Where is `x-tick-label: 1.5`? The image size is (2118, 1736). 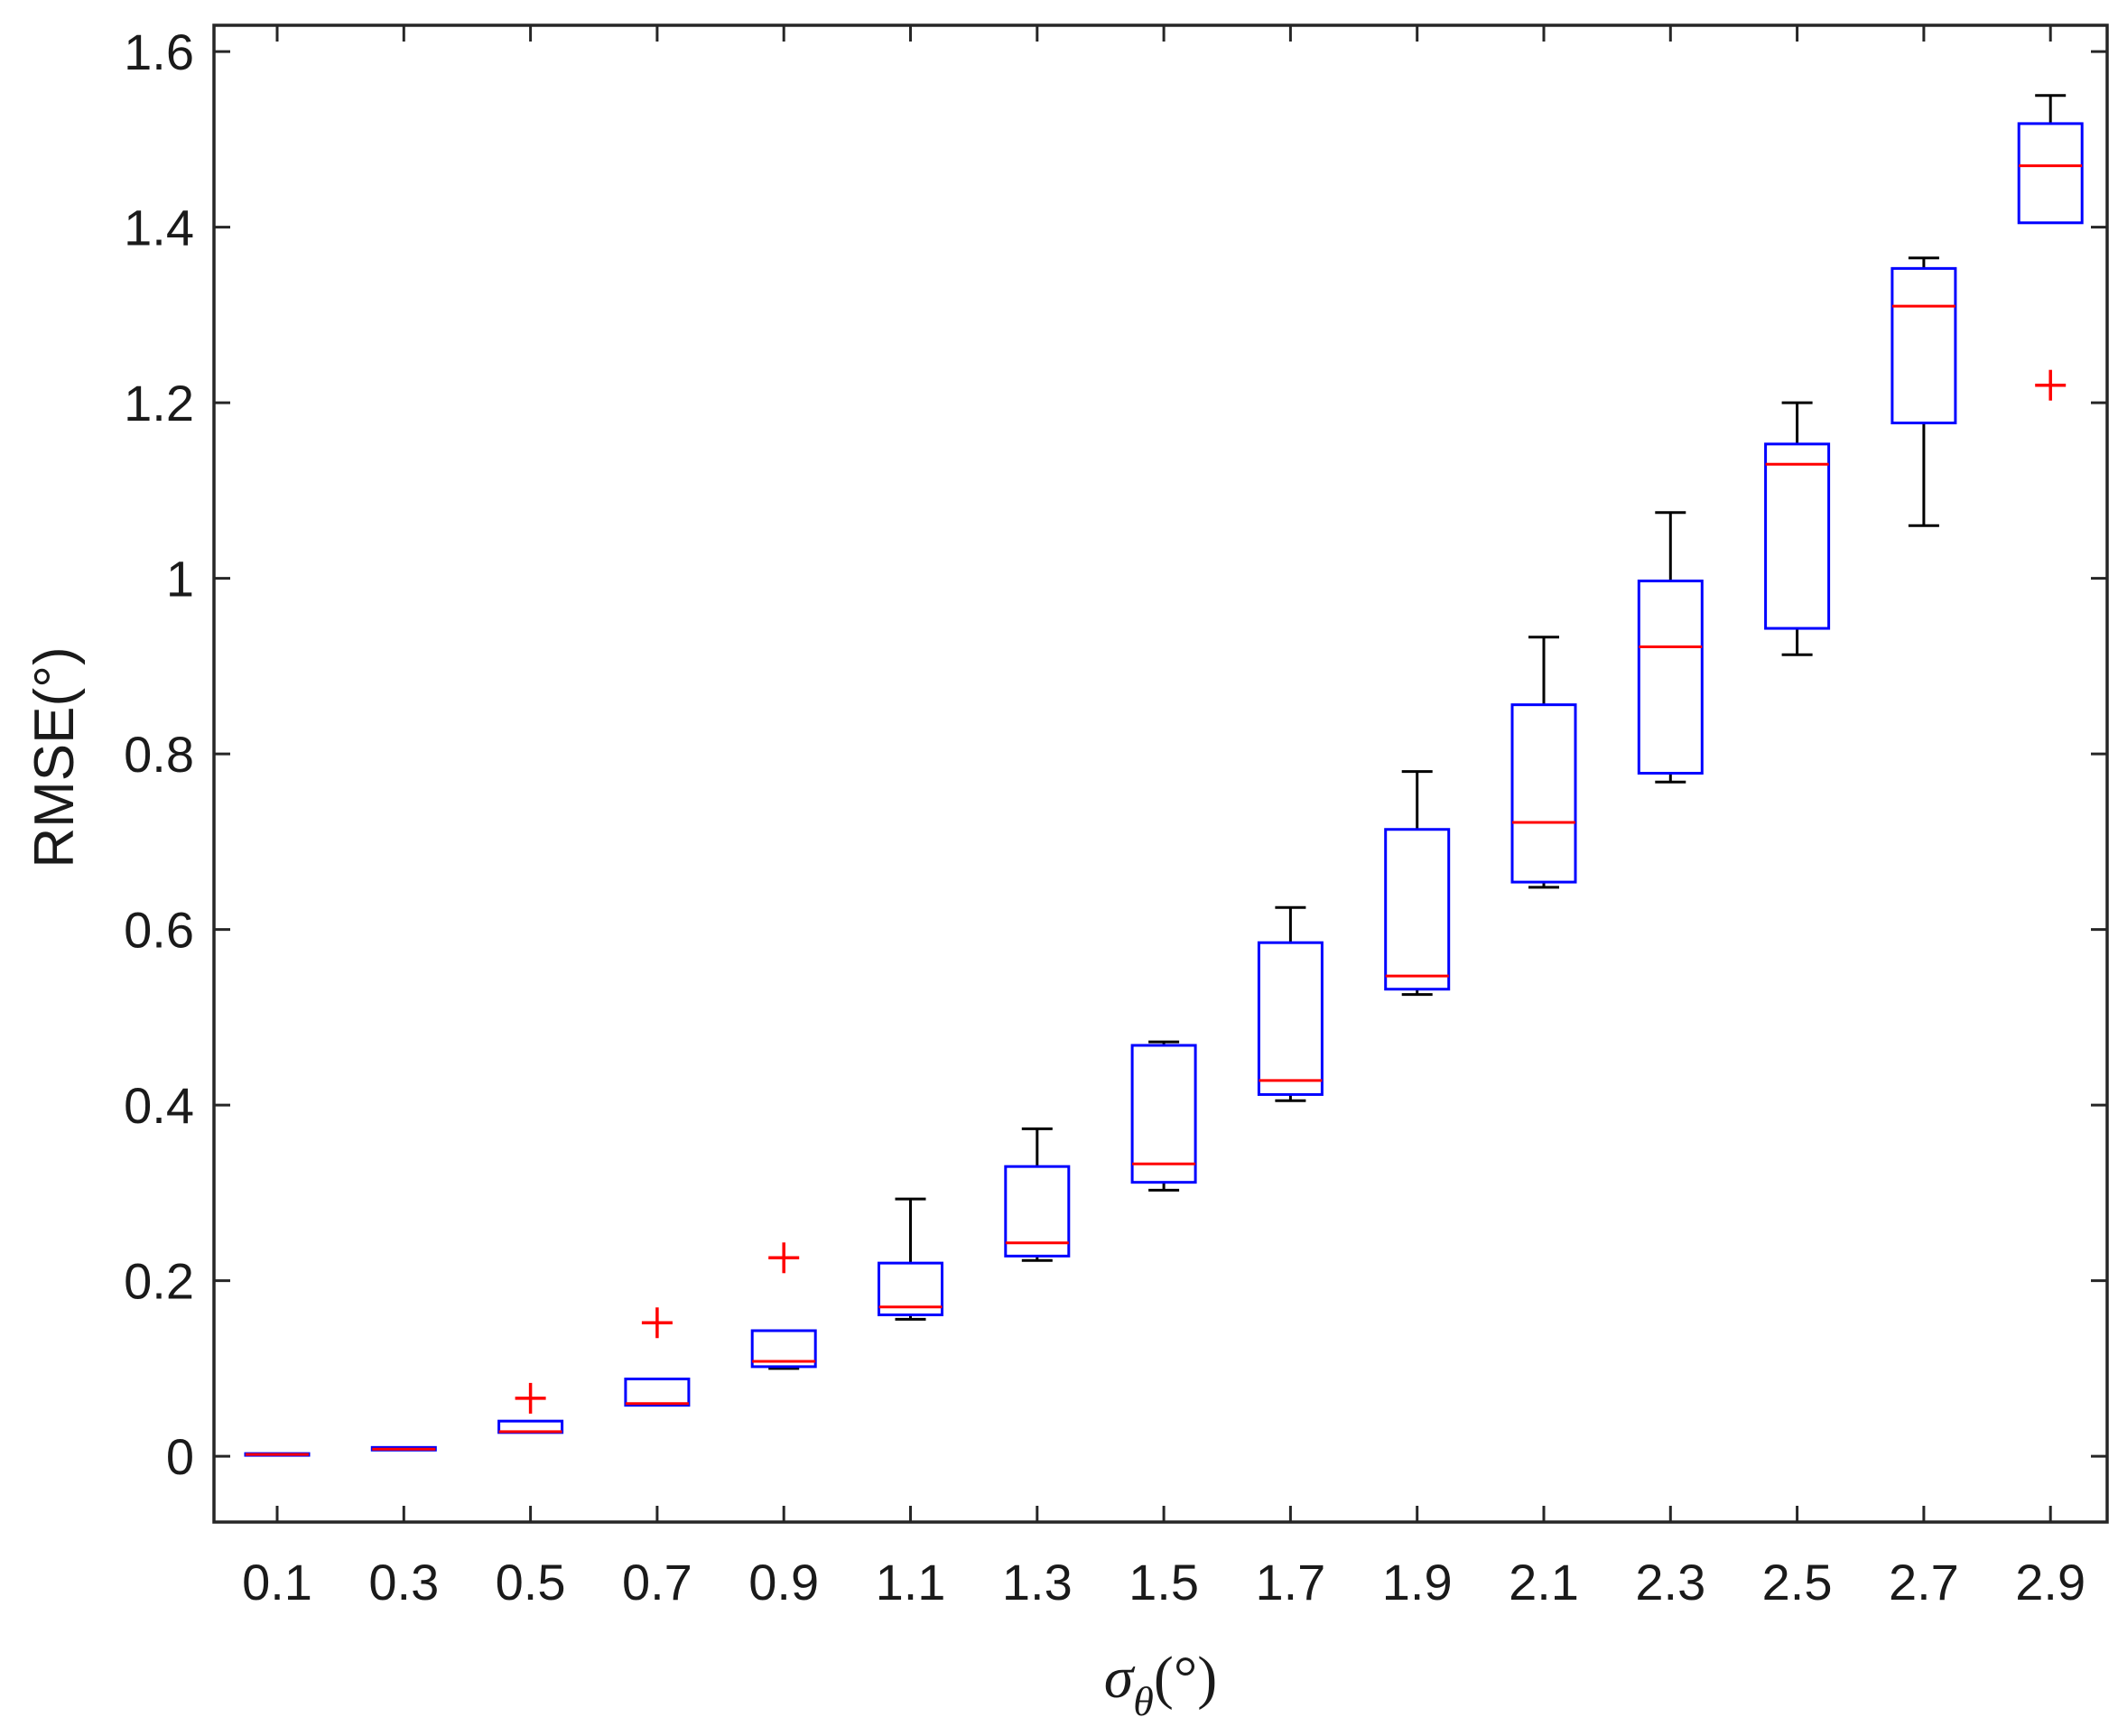
x-tick-label: 1.5 is located at coordinates (1164, 1583).